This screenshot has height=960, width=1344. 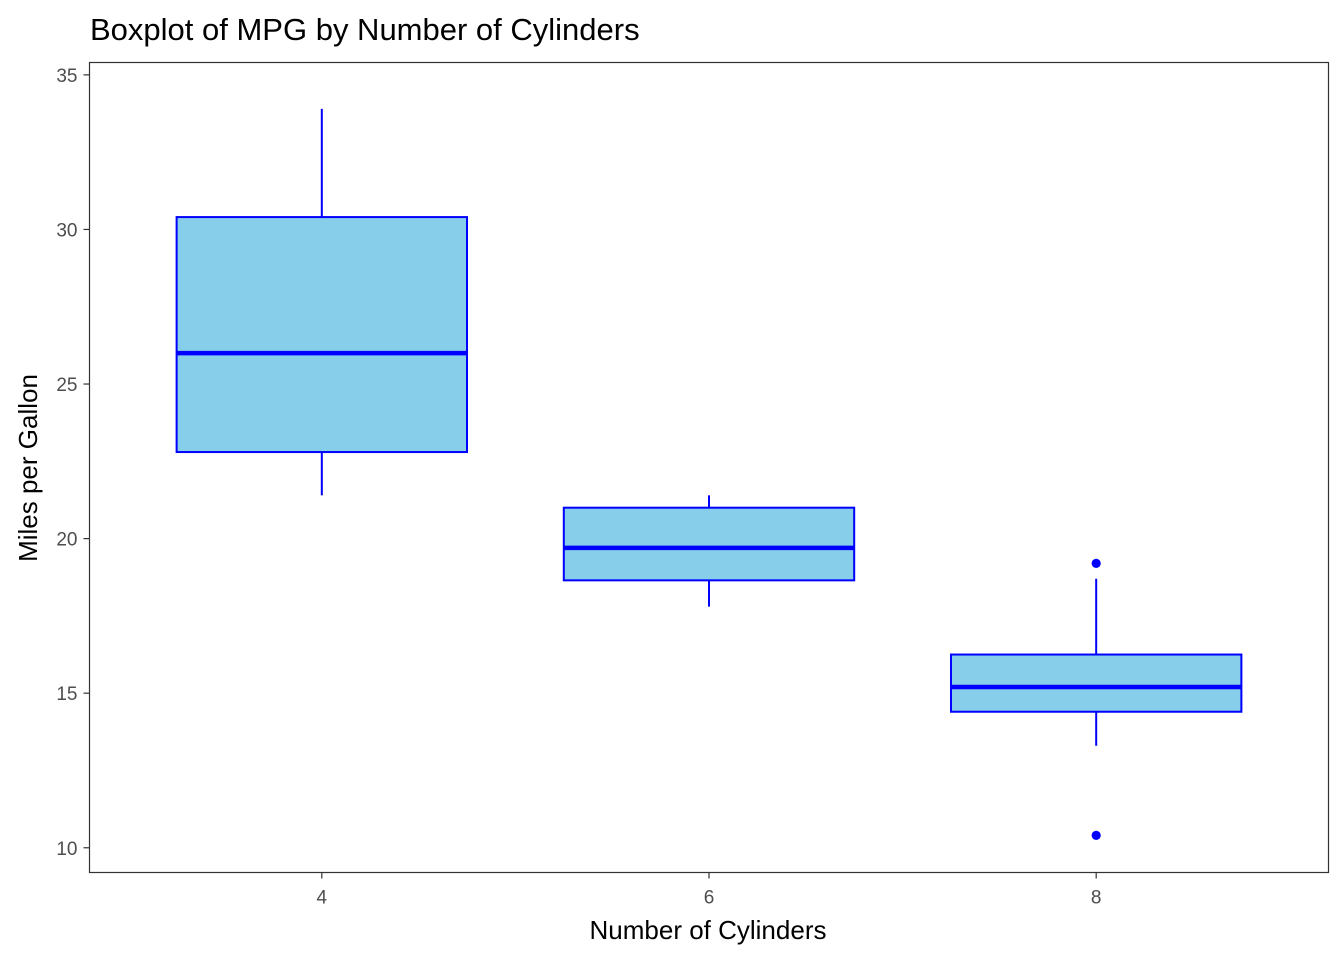 What do you see at coordinates (66, 694) in the screenshot?
I see `y-tick-label-15: 15` at bounding box center [66, 694].